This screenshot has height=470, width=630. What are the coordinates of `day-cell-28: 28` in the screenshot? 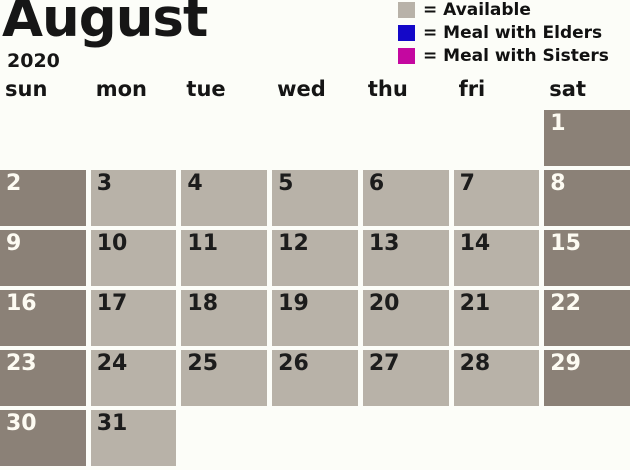 It's located at (496, 378).